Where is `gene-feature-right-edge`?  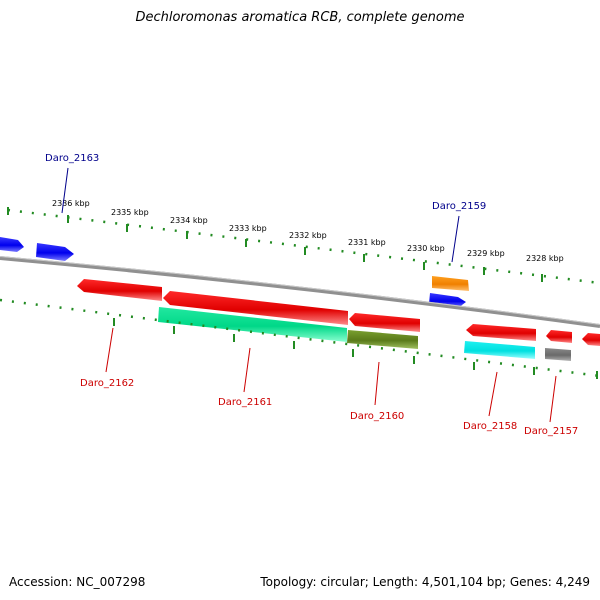 gene-feature-right-edge is located at coordinates (591, 339).